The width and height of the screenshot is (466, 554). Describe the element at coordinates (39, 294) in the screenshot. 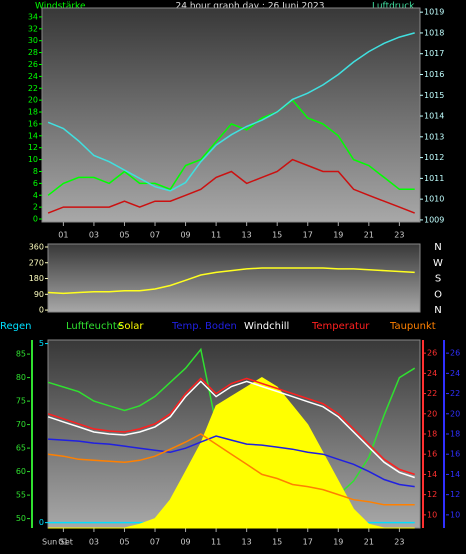

I see `y-tick-label: 90` at that location.